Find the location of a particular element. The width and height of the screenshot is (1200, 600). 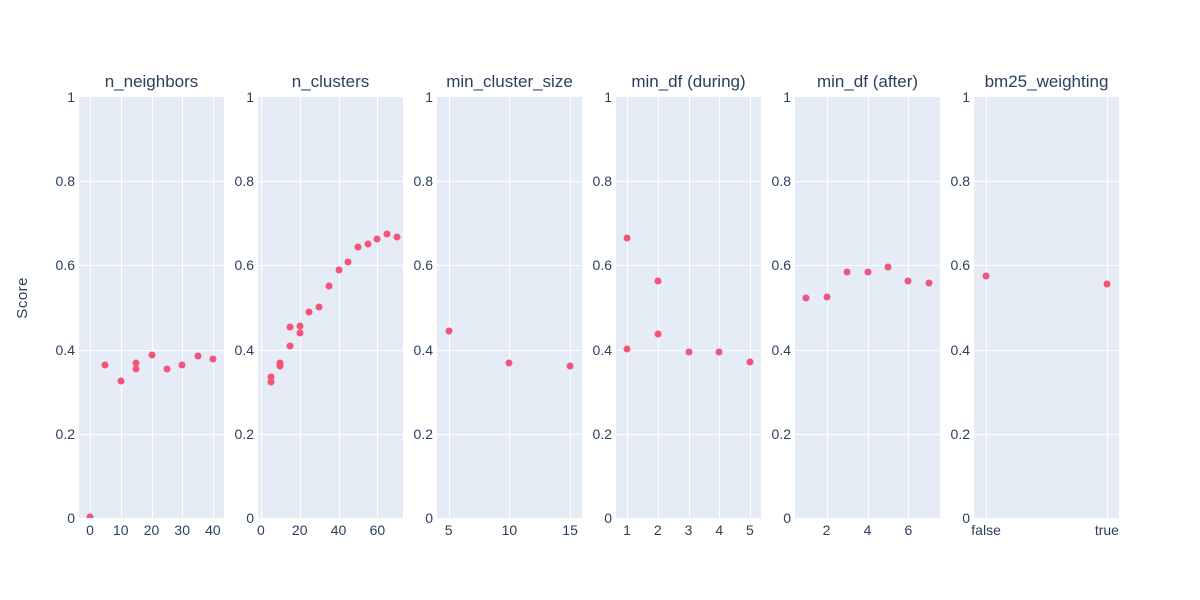

x-tick-label: false is located at coordinates (986, 530).